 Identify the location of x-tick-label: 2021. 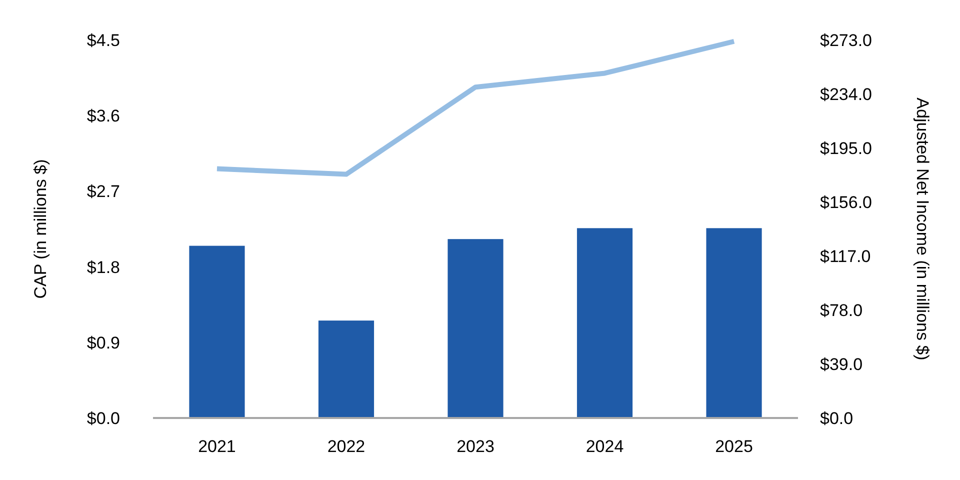
(217, 446).